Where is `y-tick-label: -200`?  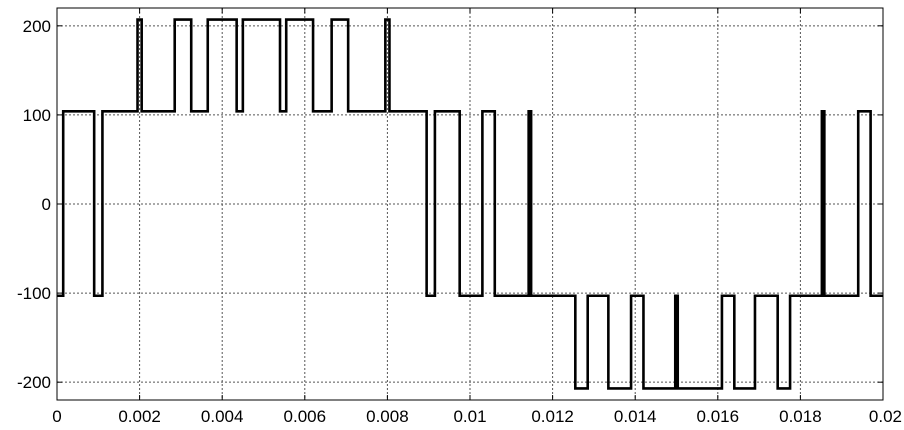 y-tick-label: -200 is located at coordinates (34, 382).